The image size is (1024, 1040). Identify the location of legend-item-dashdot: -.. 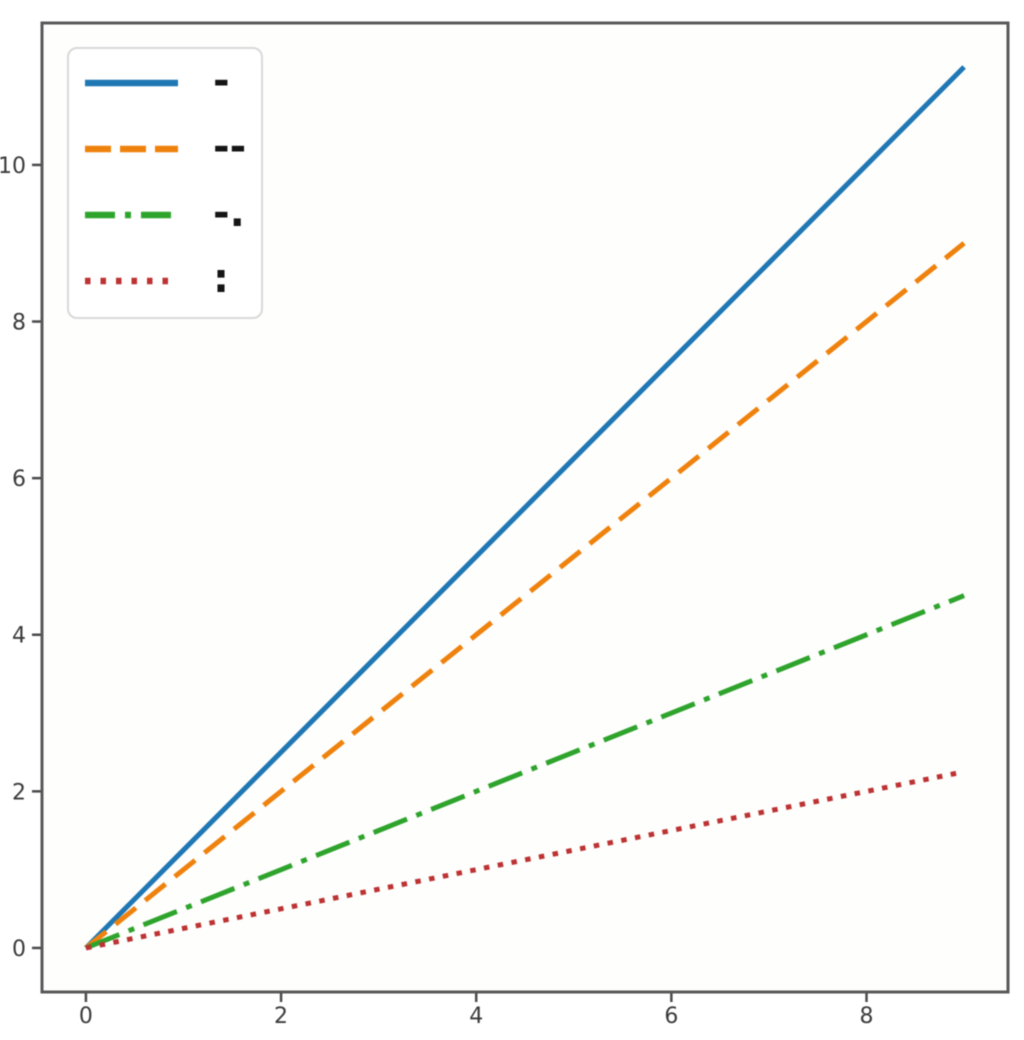
(172, 215).